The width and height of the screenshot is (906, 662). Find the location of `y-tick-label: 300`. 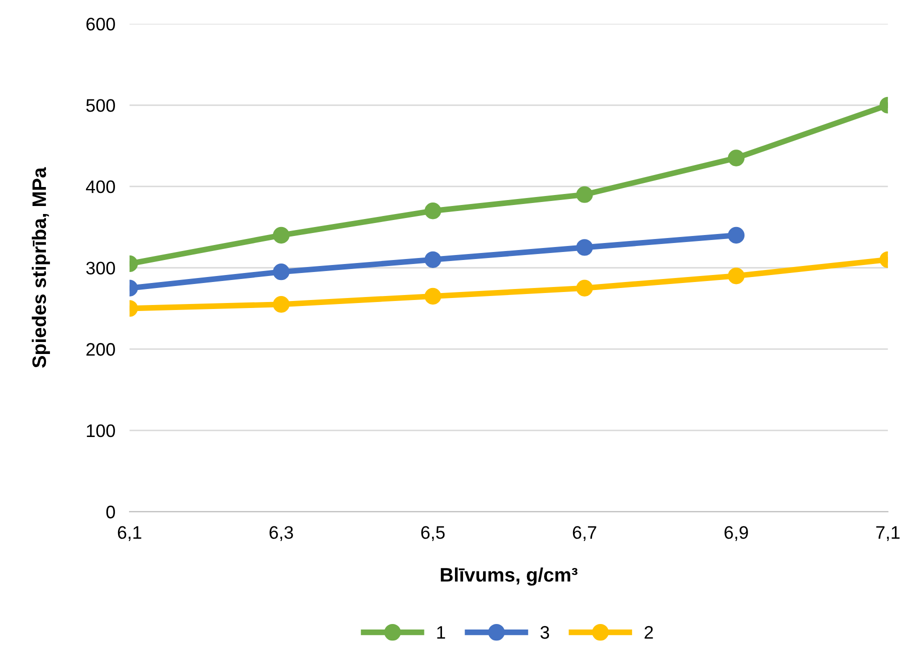

y-tick-label: 300 is located at coordinates (100, 268).